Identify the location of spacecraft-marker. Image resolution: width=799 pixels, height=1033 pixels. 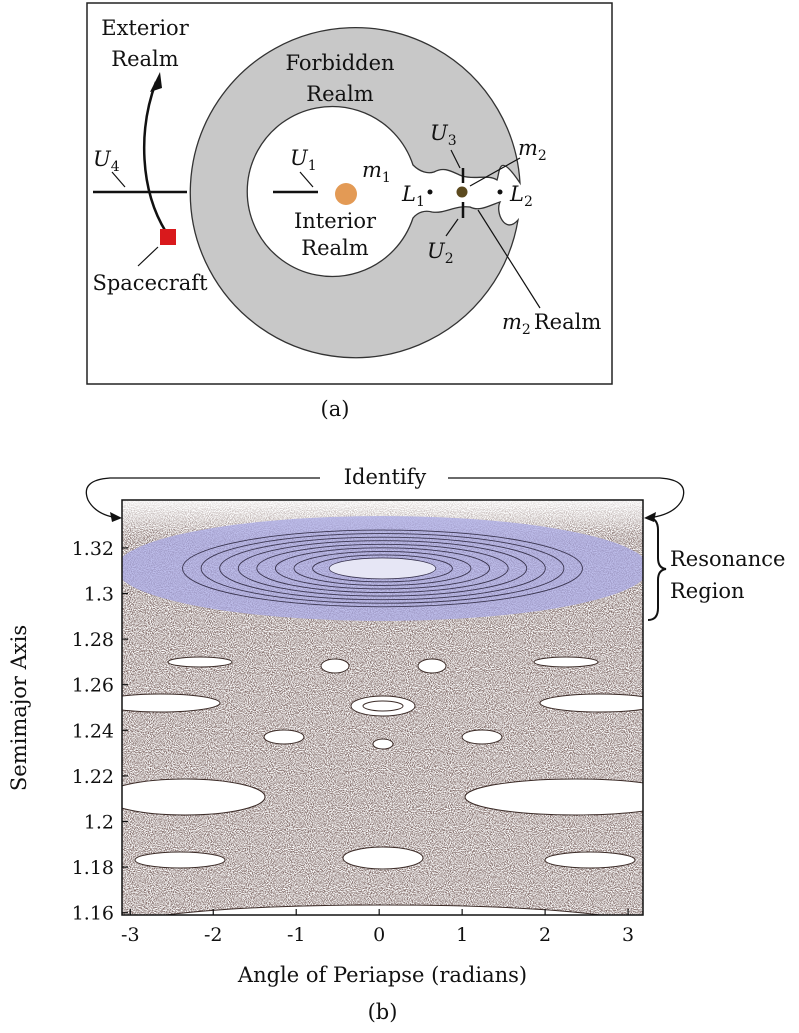
(168, 237).